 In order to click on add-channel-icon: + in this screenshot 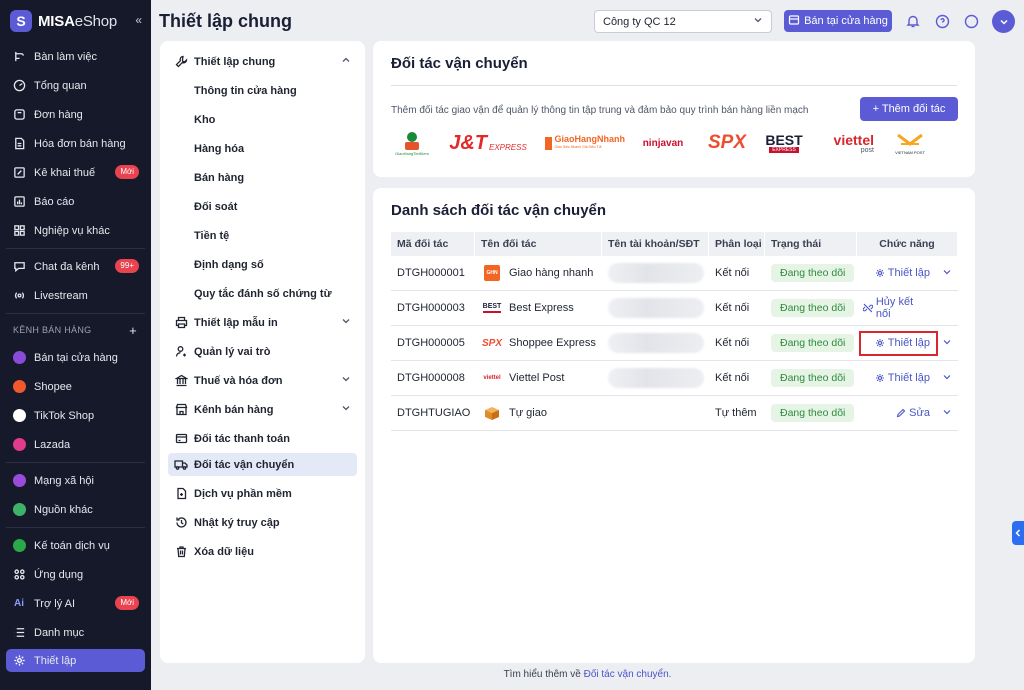, I will do `click(133, 330)`.